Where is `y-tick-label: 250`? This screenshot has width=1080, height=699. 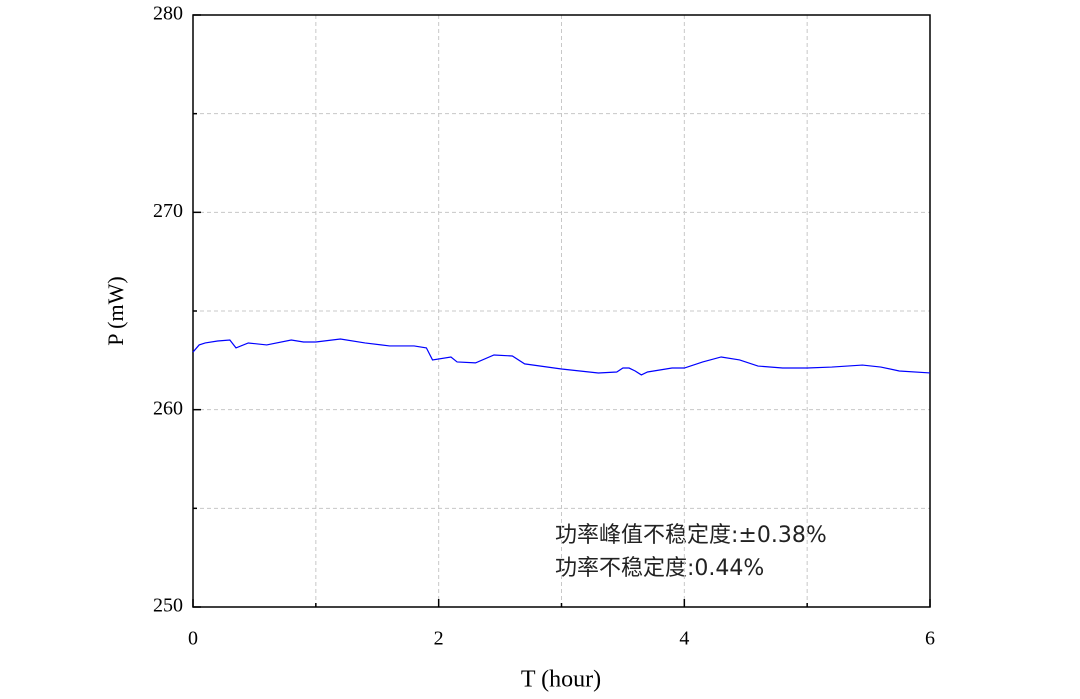 y-tick-label: 250 is located at coordinates (168, 606).